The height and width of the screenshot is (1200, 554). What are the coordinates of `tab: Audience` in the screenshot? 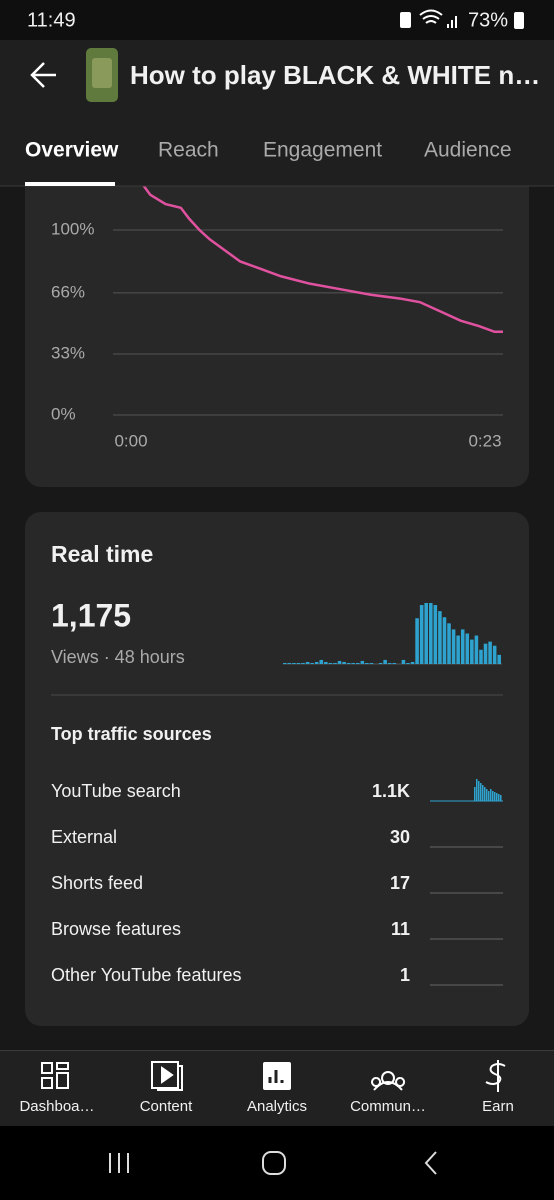 It's located at (468, 150).